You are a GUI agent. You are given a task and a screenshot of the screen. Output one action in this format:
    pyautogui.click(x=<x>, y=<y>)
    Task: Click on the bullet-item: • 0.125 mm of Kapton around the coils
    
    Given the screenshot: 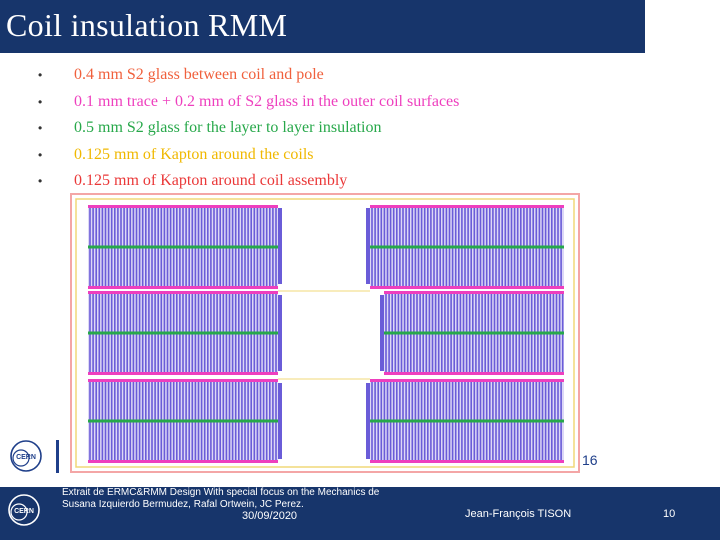 What is the action you would take?
    pyautogui.click(x=248, y=155)
    